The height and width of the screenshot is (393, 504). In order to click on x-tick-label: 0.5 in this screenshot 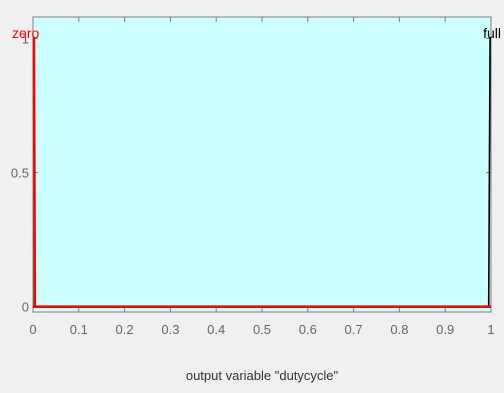, I will do `click(262, 329)`.